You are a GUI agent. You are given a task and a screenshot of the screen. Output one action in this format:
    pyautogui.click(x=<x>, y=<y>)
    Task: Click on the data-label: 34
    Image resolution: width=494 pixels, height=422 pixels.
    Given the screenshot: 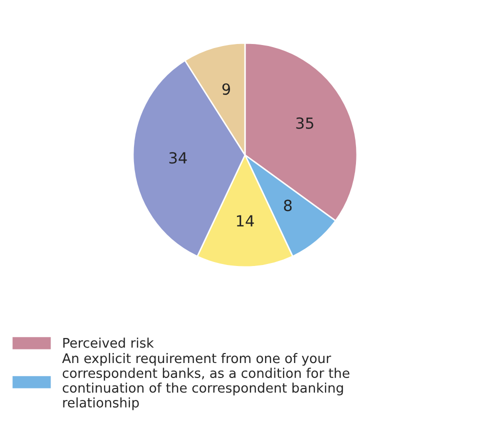 What is the action you would take?
    pyautogui.click(x=178, y=158)
    